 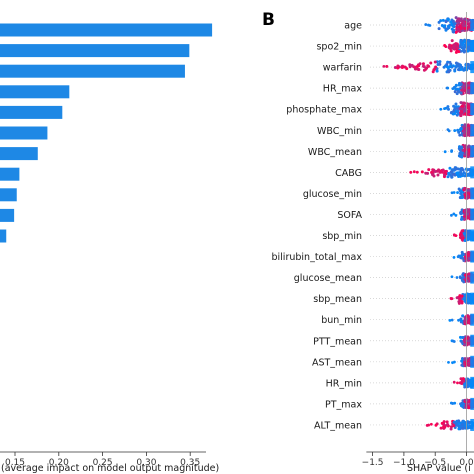 What do you see at coordinates (328, 278) in the screenshot?
I see `feature-label-glucose_mean: glucose_mean` at bounding box center [328, 278].